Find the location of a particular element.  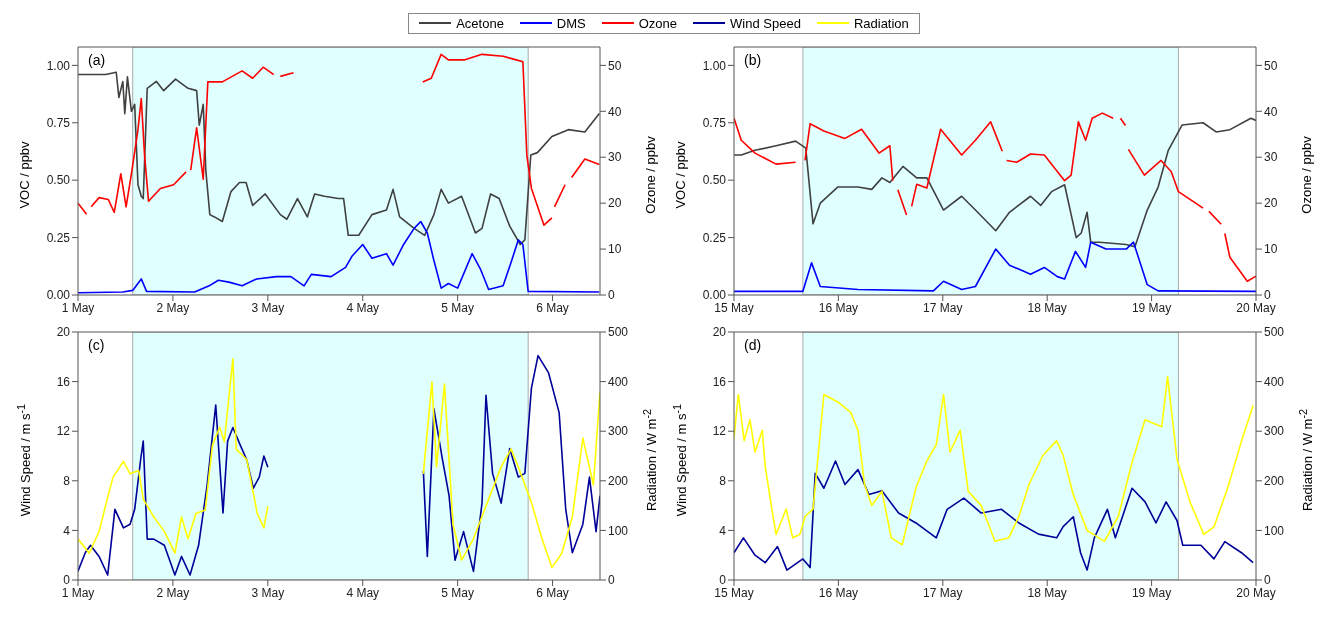

annotation: (b) is located at coordinates (753, 60).